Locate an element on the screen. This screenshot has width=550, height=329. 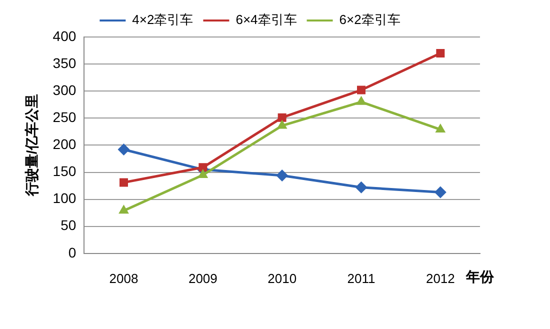
y-tick-label: 400 is located at coordinates (64, 36).